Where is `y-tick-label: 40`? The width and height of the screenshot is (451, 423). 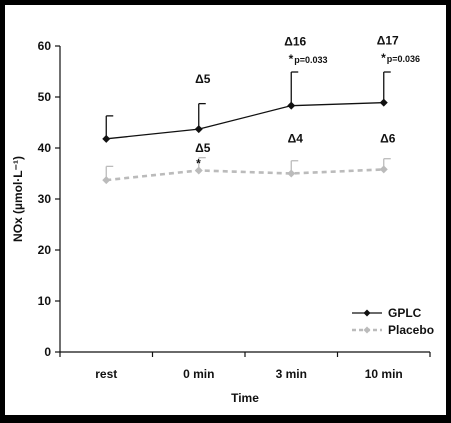
y-tick-label: 40 is located at coordinates (45, 148).